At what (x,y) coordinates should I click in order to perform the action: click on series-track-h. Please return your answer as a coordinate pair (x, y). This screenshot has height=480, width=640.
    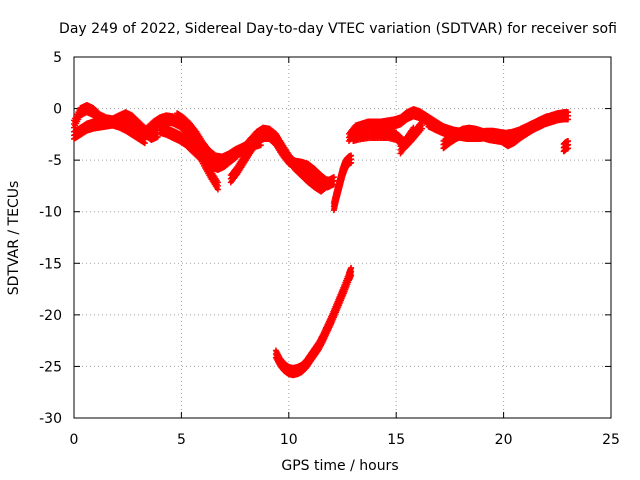
    Looking at the image, I should click on (342, 183).